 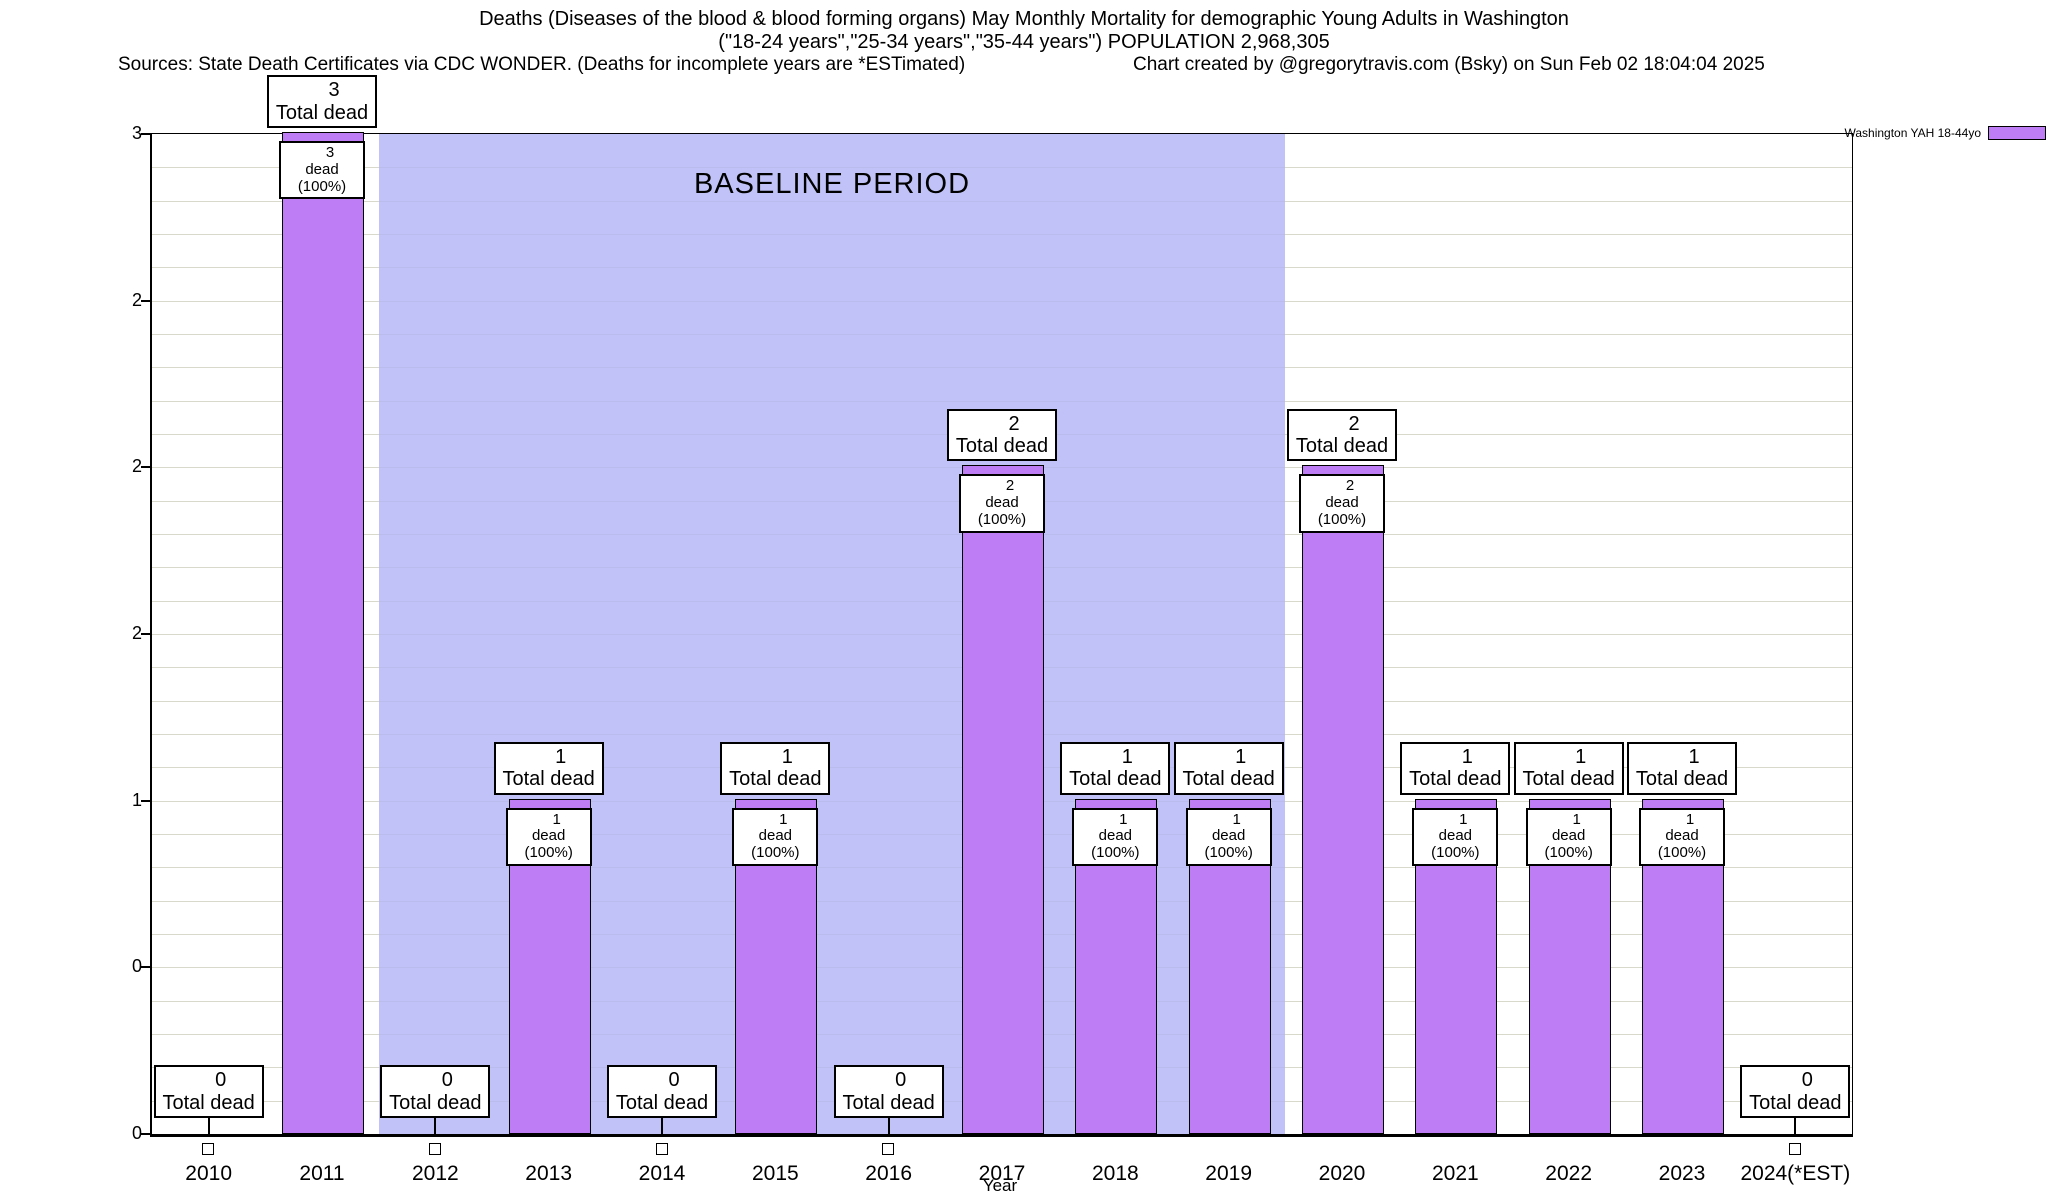 What do you see at coordinates (2017, 133) in the screenshot?
I see `legend-swatch` at bounding box center [2017, 133].